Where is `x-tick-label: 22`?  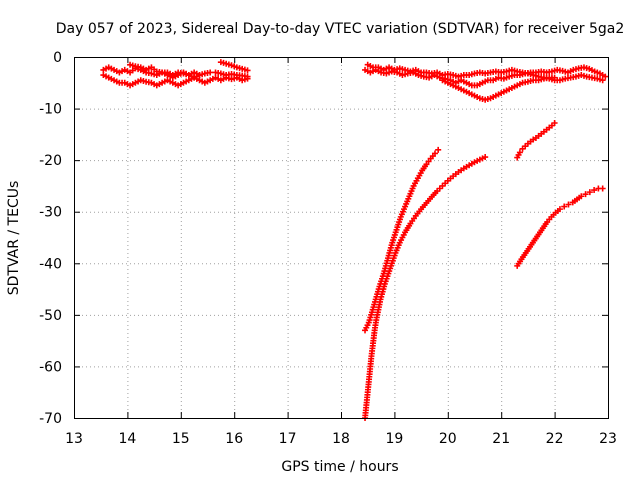 x-tick-label: 22 is located at coordinates (555, 439).